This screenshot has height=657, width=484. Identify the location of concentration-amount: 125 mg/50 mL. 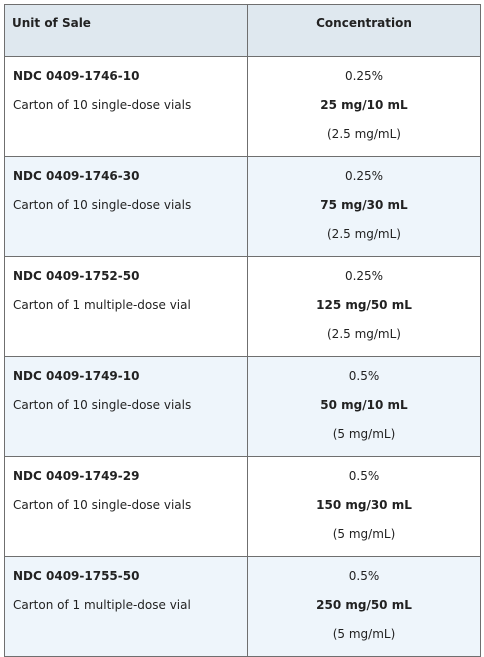
(364, 305).